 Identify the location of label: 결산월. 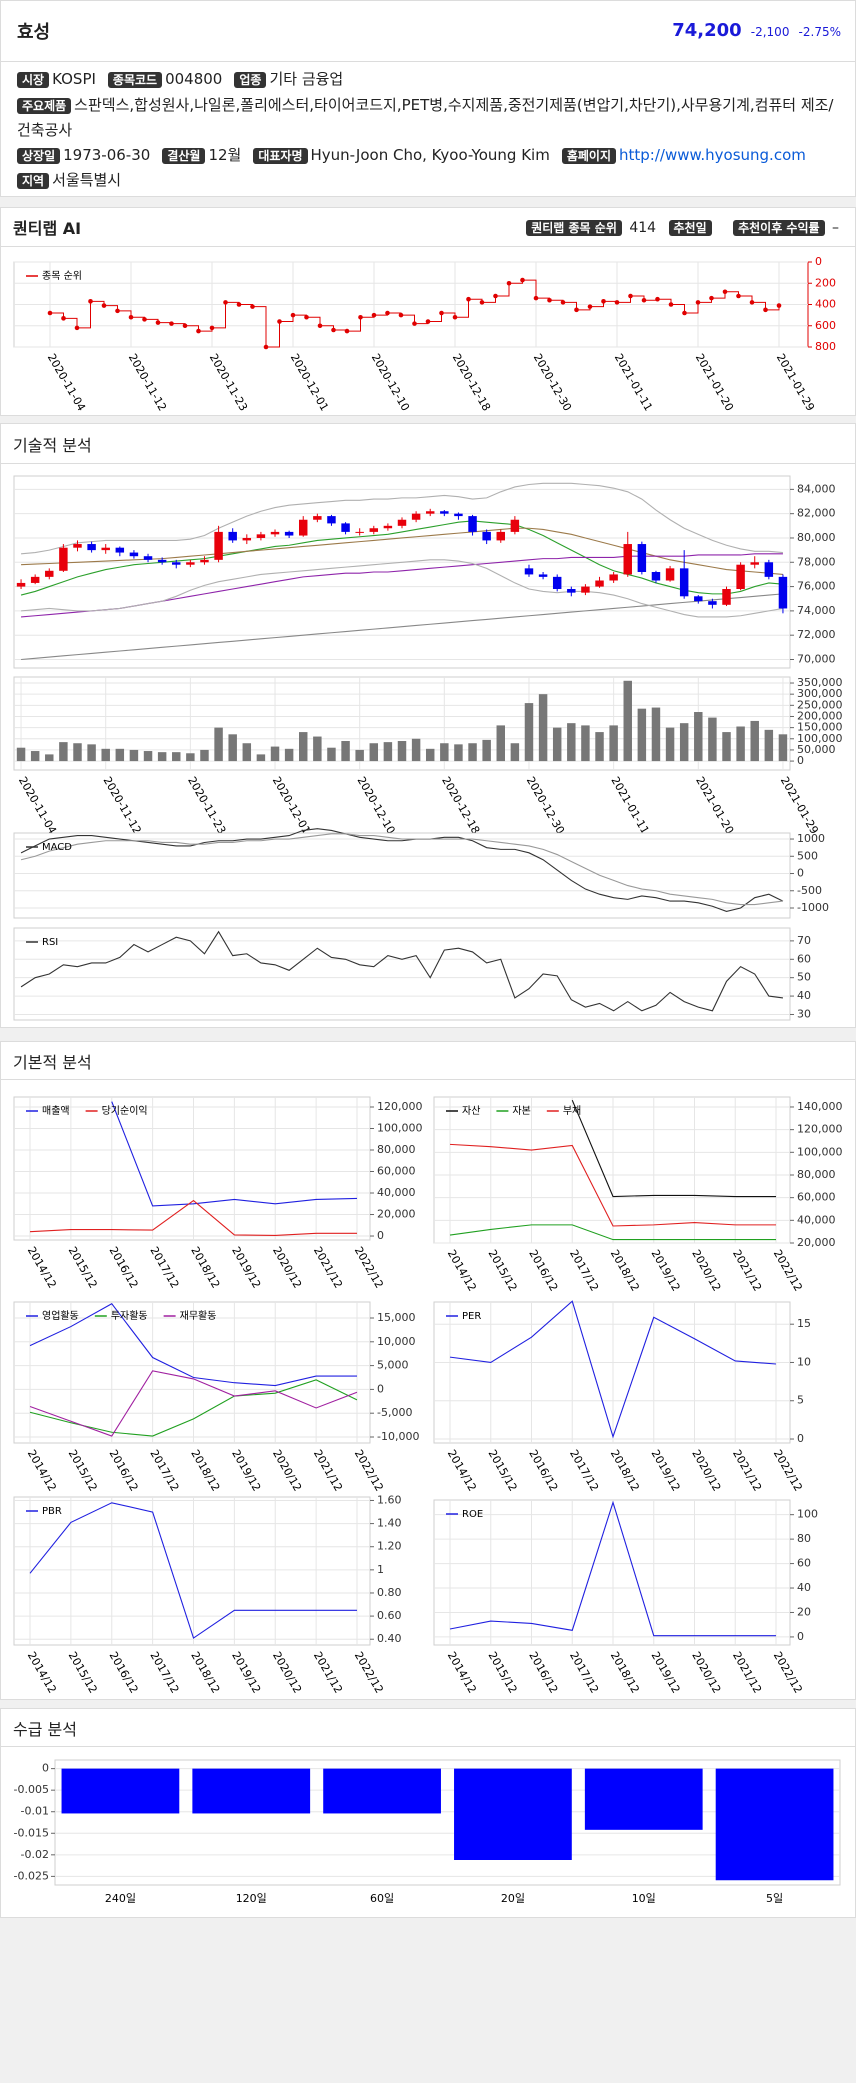
(184, 155).